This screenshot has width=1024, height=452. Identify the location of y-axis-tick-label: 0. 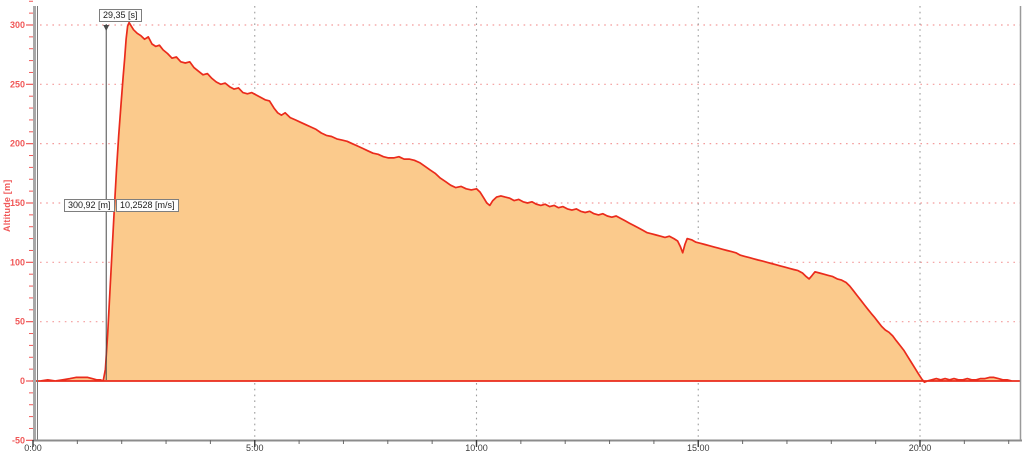
(22, 381).